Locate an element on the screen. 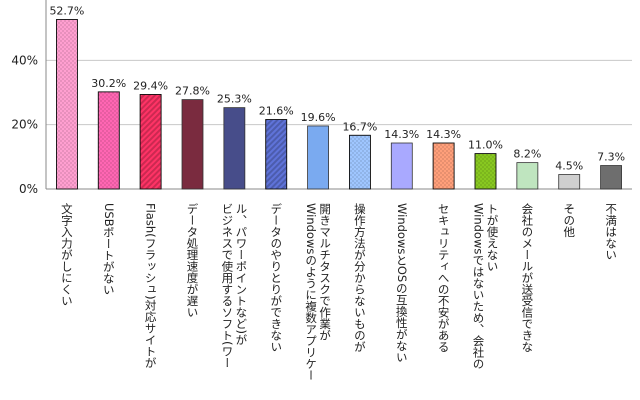 The image size is (640, 400). category-label: データのやりとりができない is located at coordinates (276, 277).